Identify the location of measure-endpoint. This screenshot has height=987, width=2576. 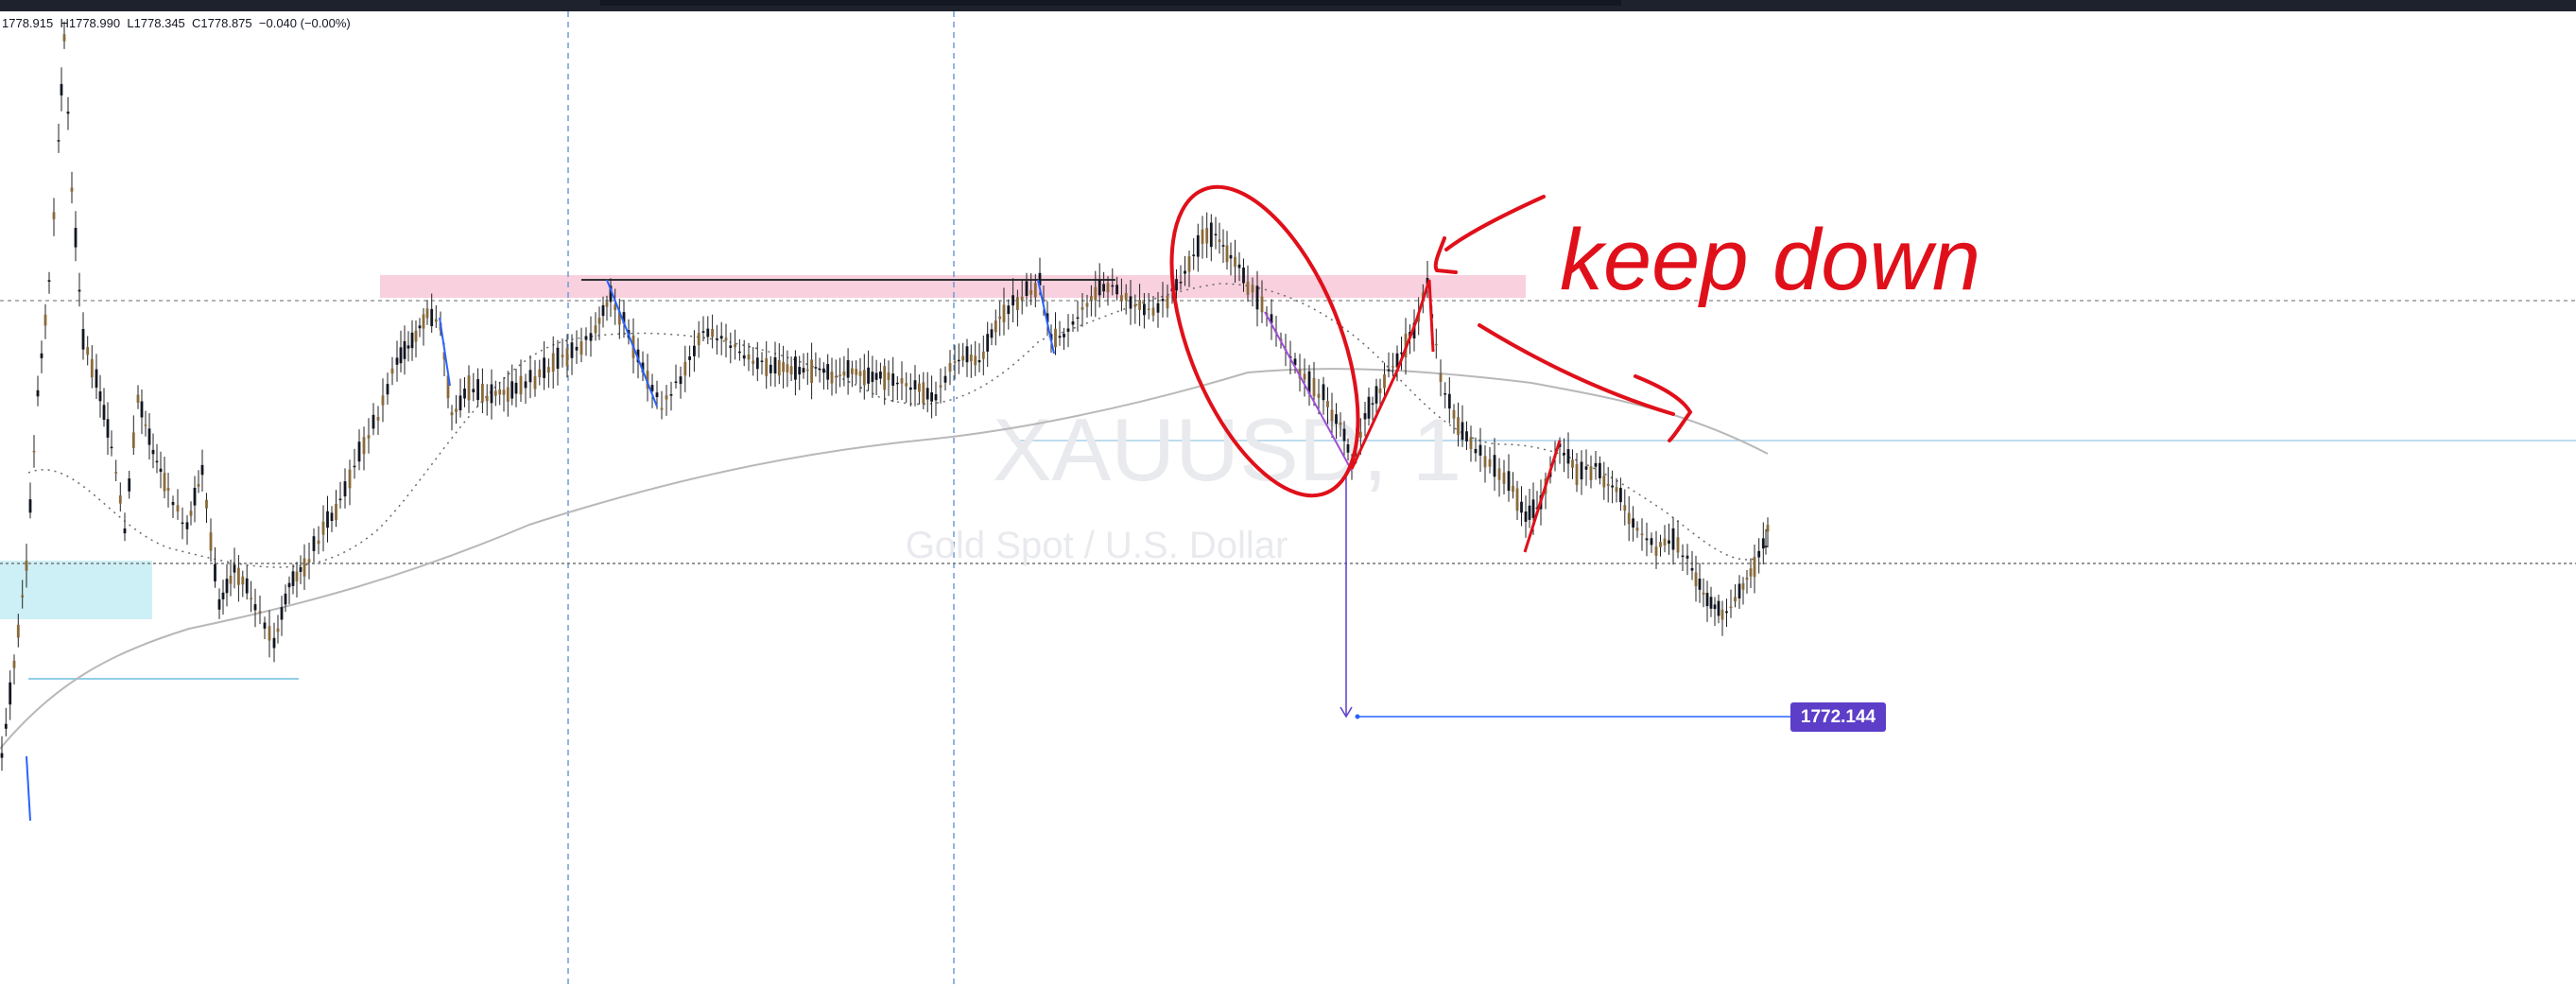
(1357, 716).